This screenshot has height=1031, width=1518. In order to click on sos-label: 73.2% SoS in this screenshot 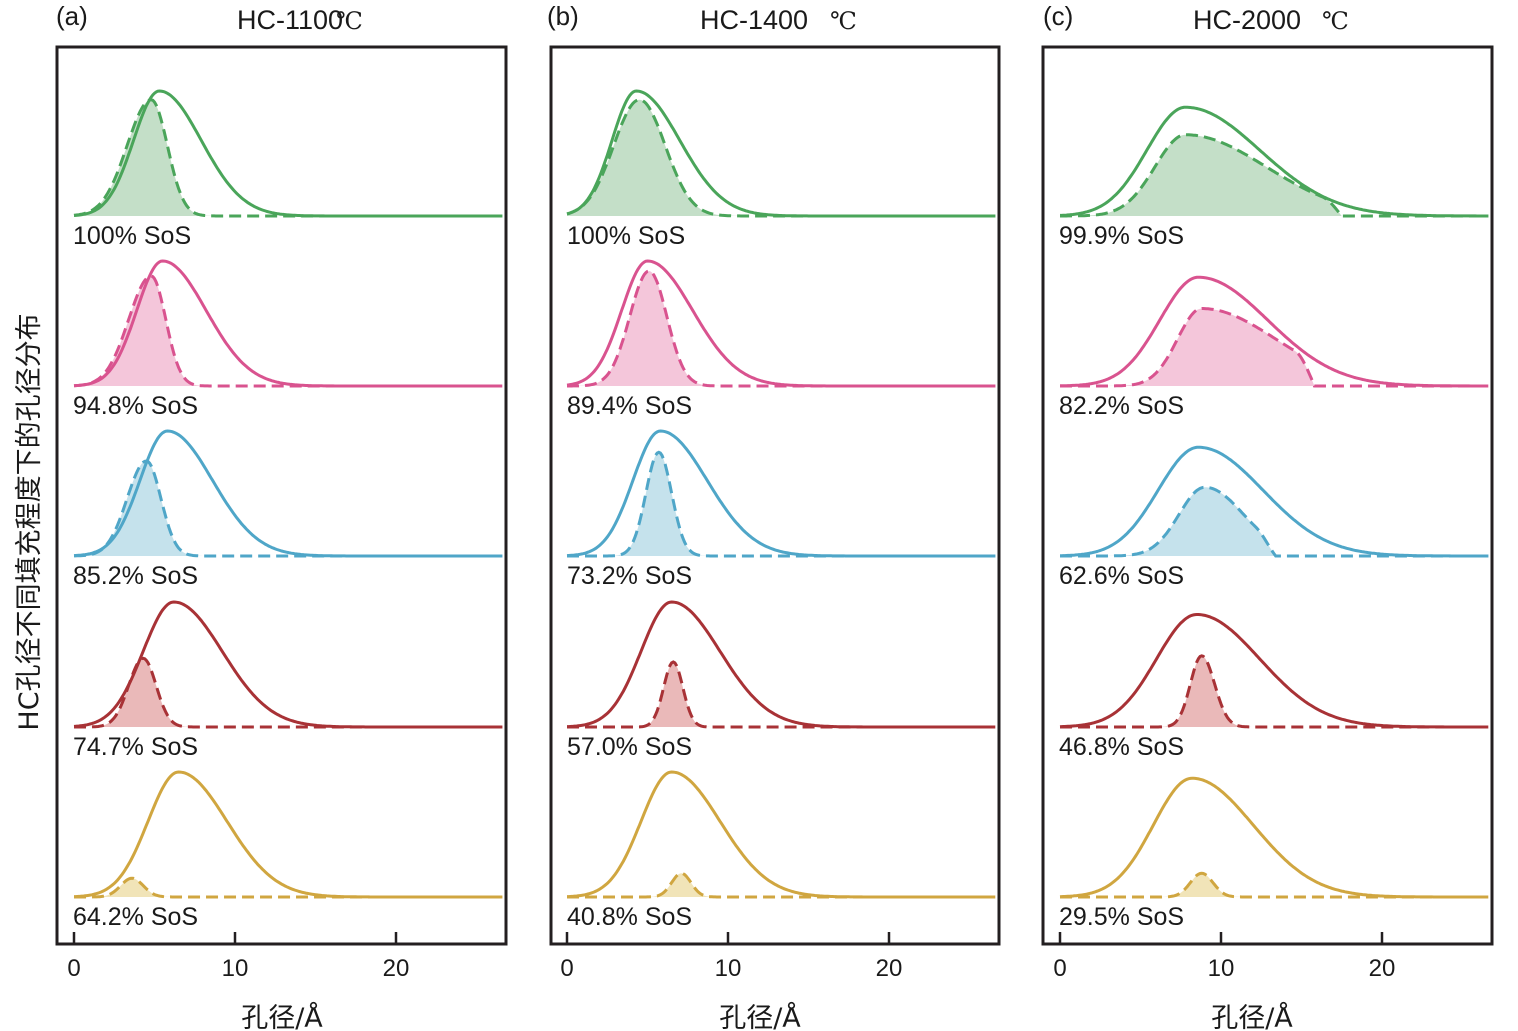, I will do `click(629, 576)`.